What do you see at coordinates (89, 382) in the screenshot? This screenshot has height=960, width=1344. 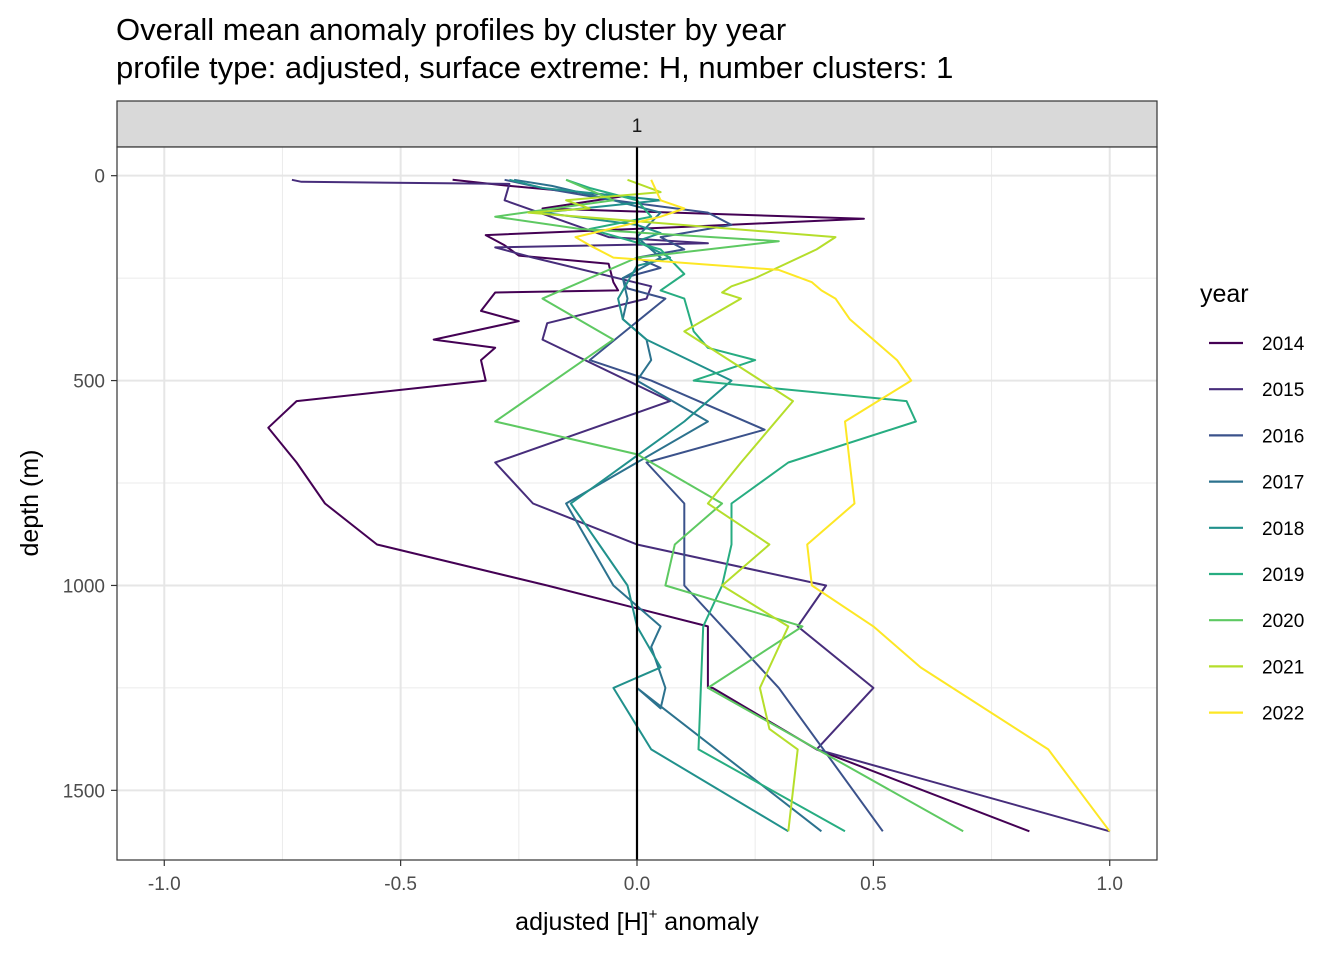 I see `y-tick-label: 500` at bounding box center [89, 382].